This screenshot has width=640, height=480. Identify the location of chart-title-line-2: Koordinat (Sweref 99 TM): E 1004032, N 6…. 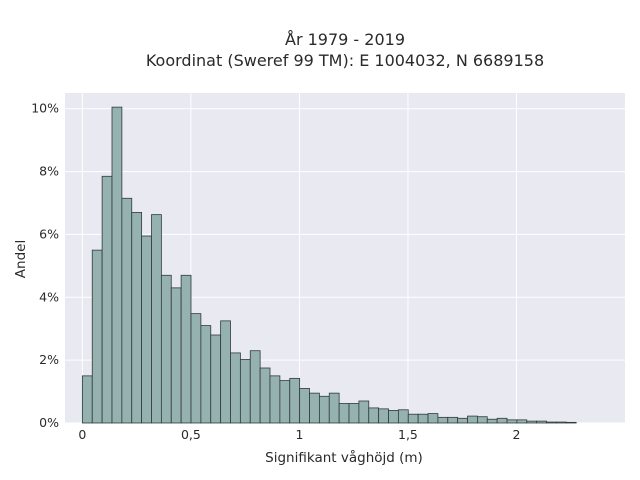
(345, 60).